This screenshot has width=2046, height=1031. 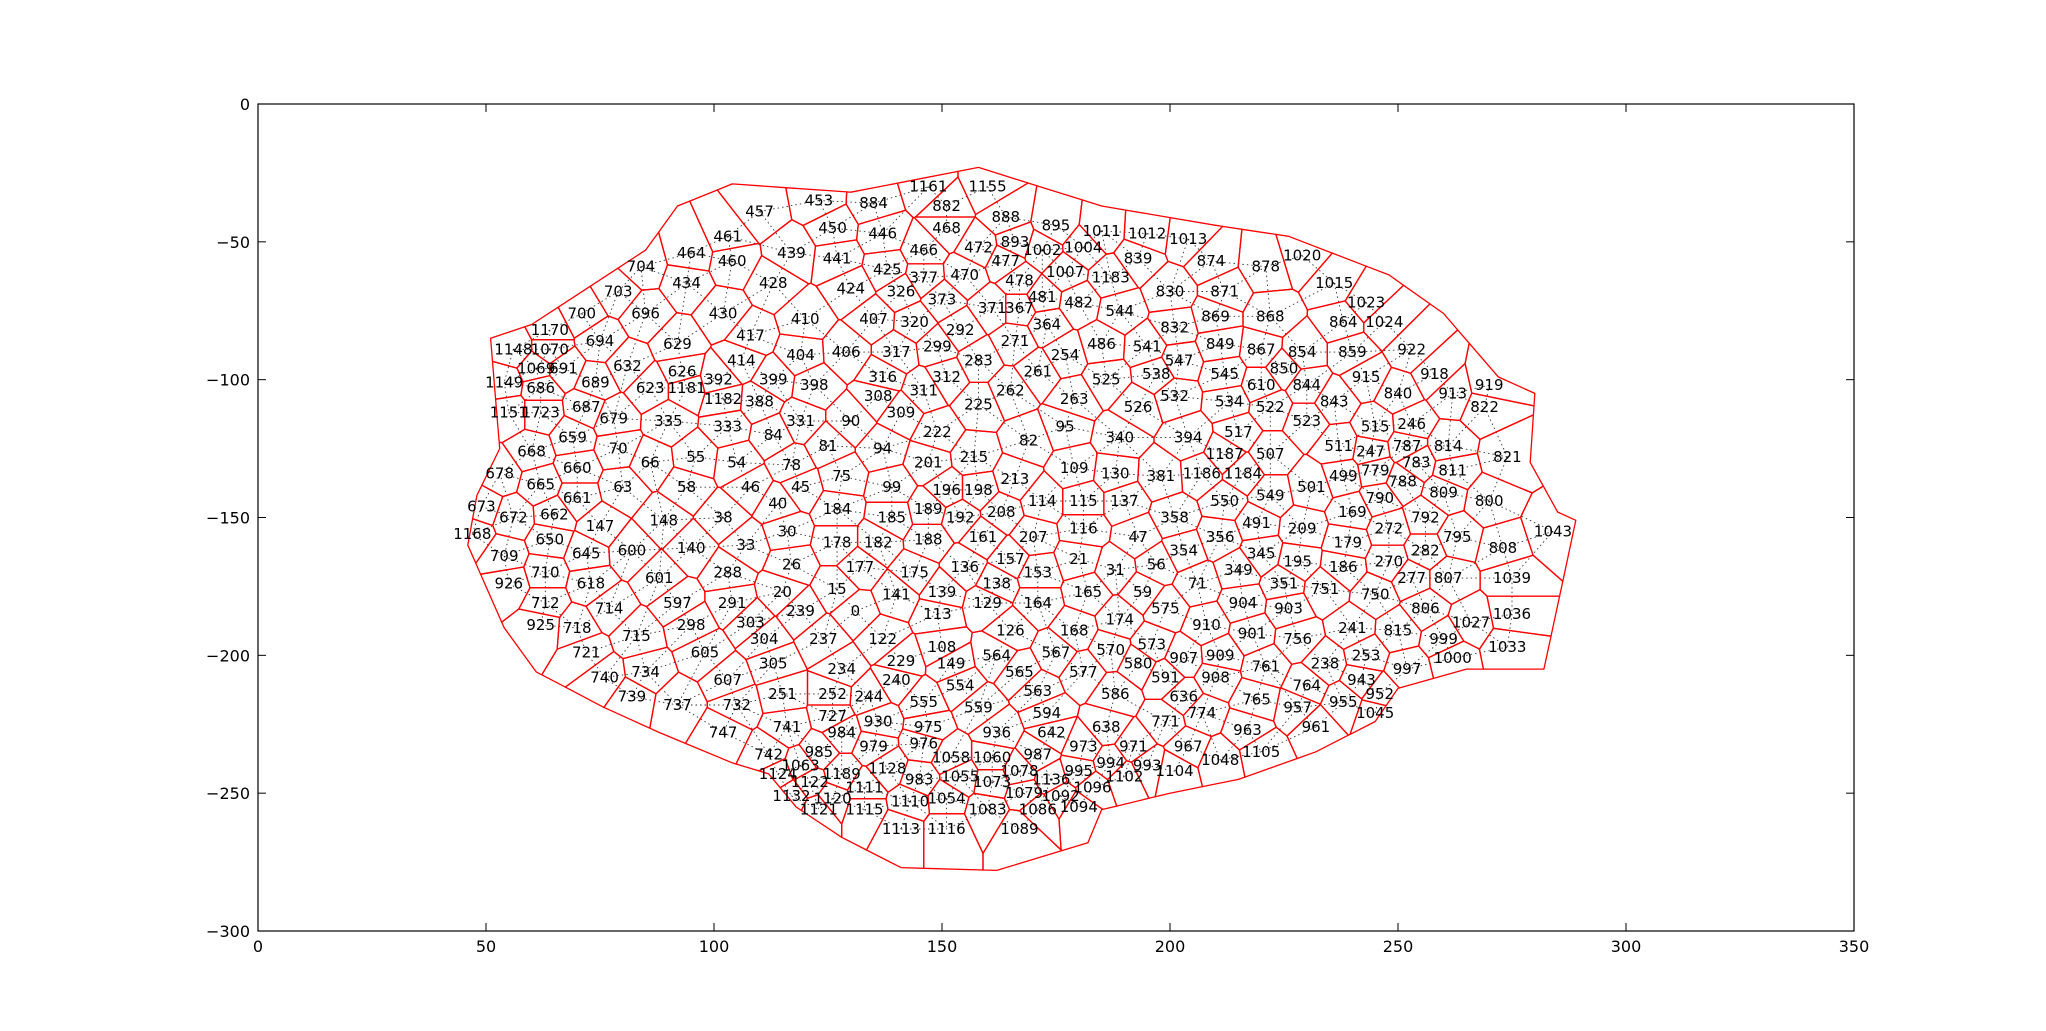 I want to click on cell-label: 704, so click(x=641, y=267).